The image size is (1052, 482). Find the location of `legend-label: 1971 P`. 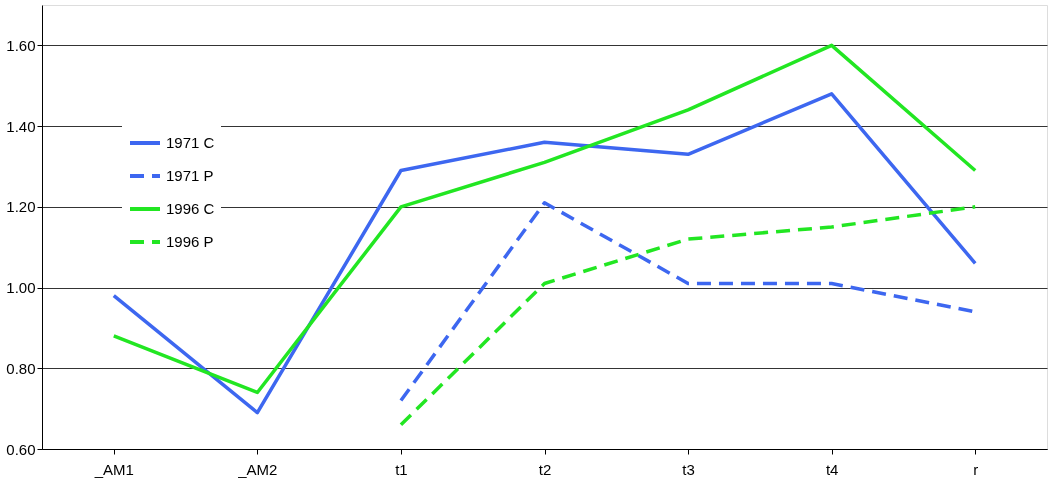

legend-label: 1971 P is located at coordinates (190, 175).